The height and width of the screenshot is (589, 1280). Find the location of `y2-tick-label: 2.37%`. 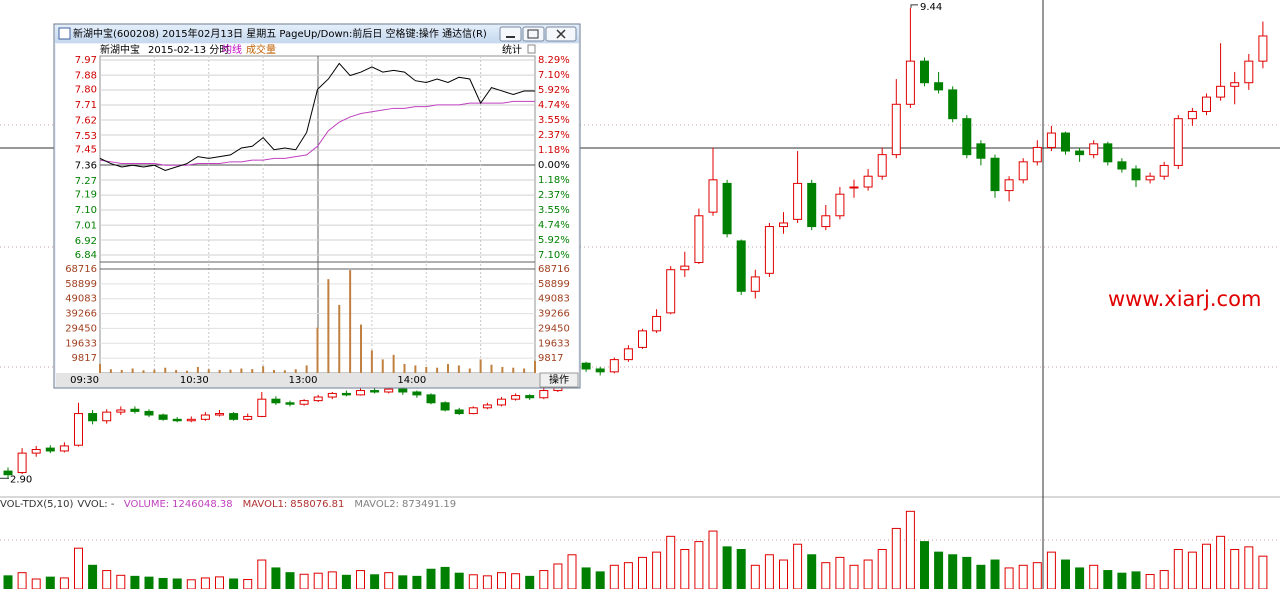

y2-tick-label: 2.37% is located at coordinates (554, 135).